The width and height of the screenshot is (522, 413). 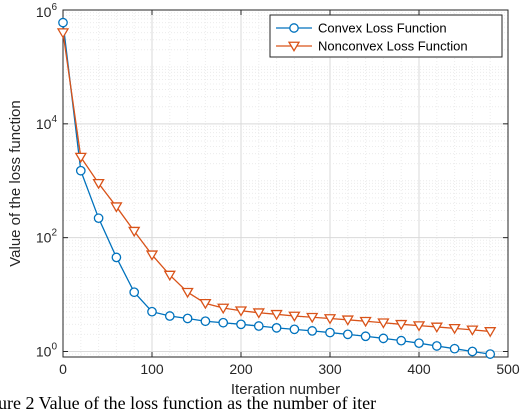 What do you see at coordinates (47, 237) in the screenshot?
I see `y-tick-label: 10²` at bounding box center [47, 237].